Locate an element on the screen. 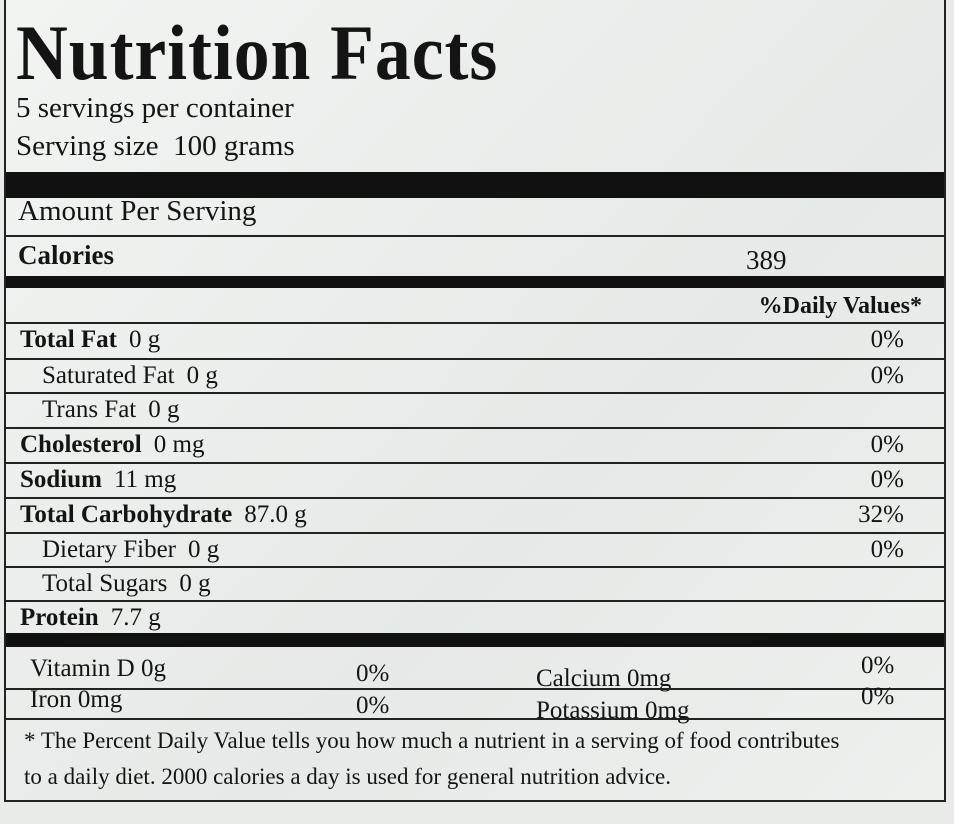  nutrient-row: Trans Fat 0 g is located at coordinates (462, 410).